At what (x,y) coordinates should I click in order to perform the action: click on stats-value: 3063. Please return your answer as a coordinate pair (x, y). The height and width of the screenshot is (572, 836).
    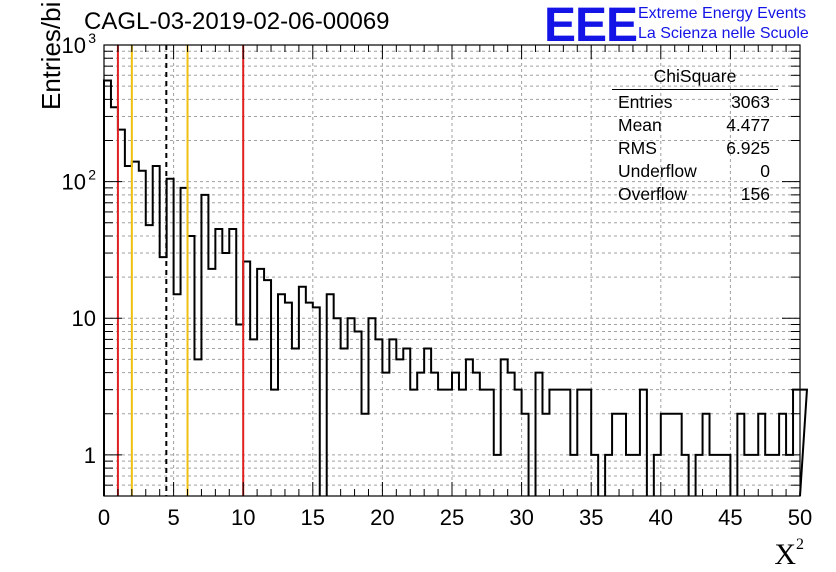
    Looking at the image, I should click on (750, 102).